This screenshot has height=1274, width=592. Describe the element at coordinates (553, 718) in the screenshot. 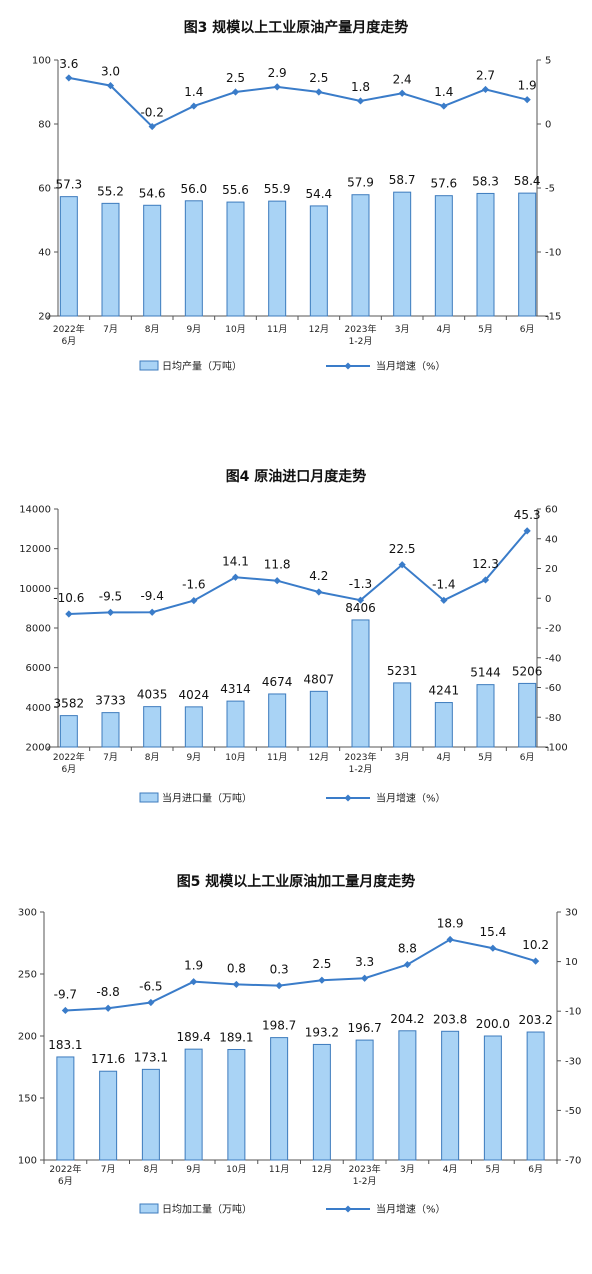

I see `y-right-tick-label: -80` at that location.